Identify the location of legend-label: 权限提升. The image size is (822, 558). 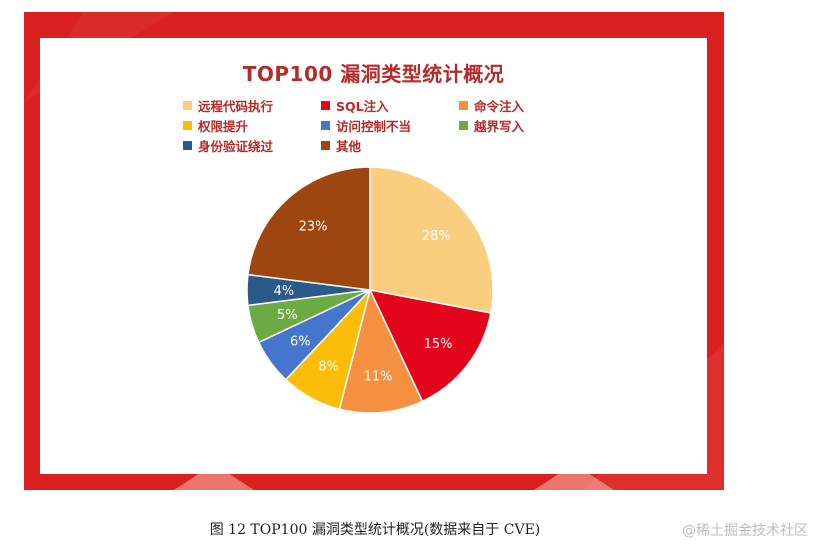
(223, 126).